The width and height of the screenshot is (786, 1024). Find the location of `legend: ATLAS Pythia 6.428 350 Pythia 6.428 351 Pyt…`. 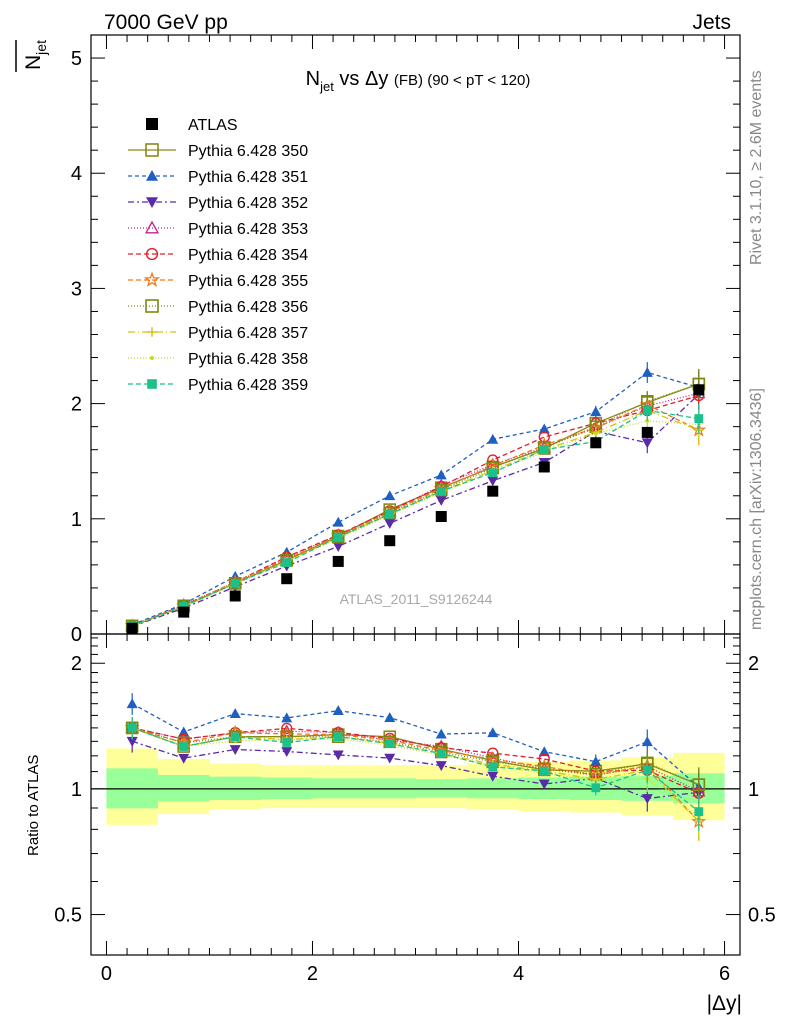

legend: ATLAS Pythia 6.428 350 Pythia 6.428 351 Pyt… is located at coordinates (218, 255).